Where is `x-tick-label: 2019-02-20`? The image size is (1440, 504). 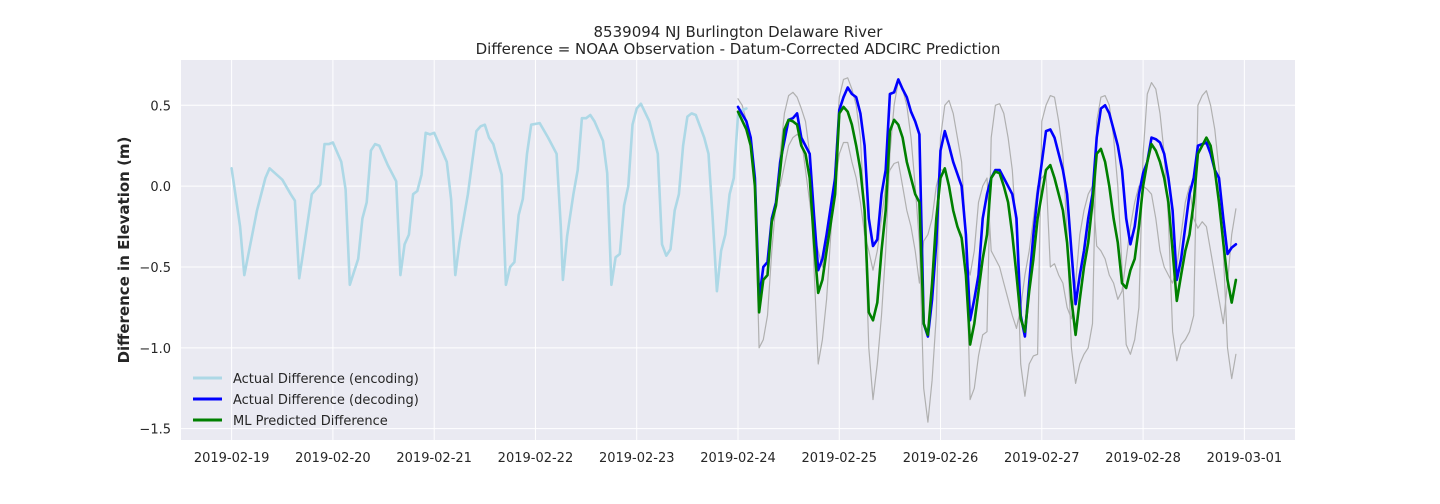 x-tick-label: 2019-02-20 is located at coordinates (333, 458).